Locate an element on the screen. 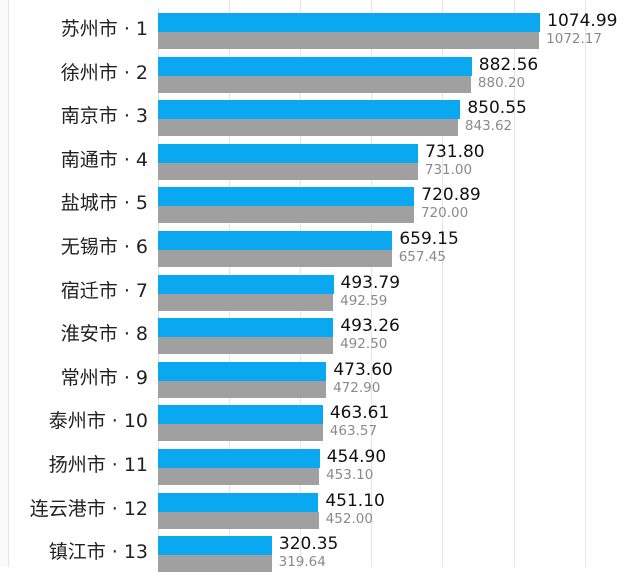  bar-row: 扬州市 · 11 454.90 453.10 is located at coordinates (320, 467).